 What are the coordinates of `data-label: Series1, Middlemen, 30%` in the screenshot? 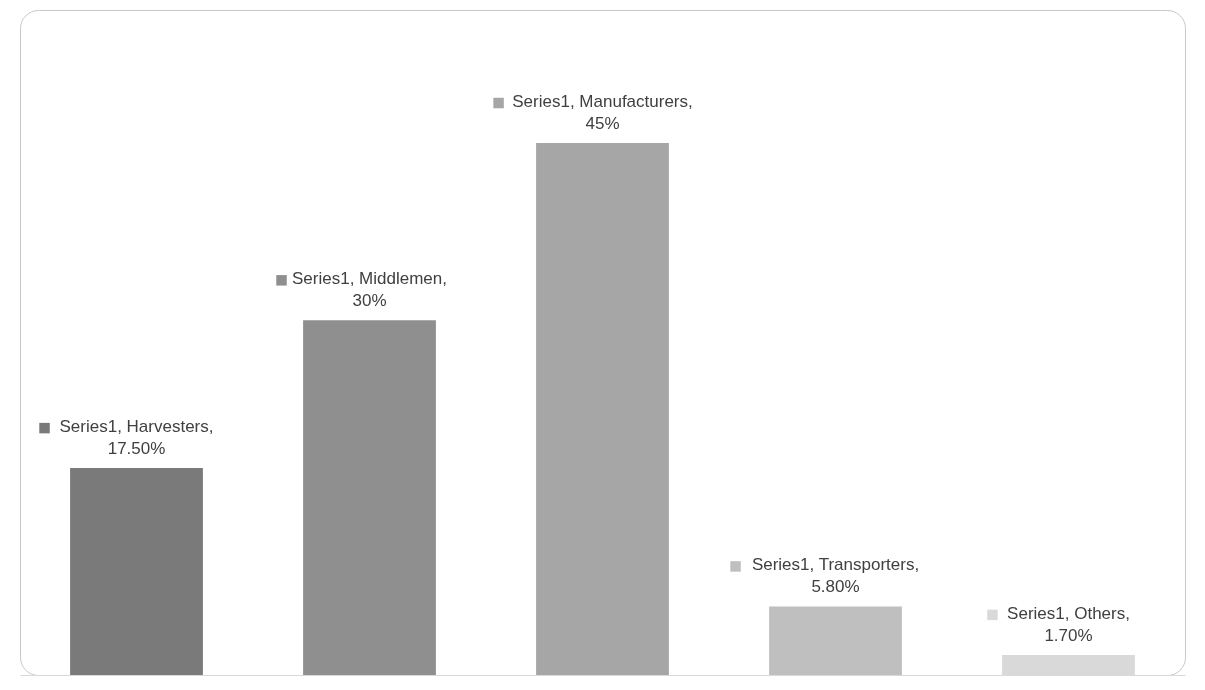 It's located at (369, 290).